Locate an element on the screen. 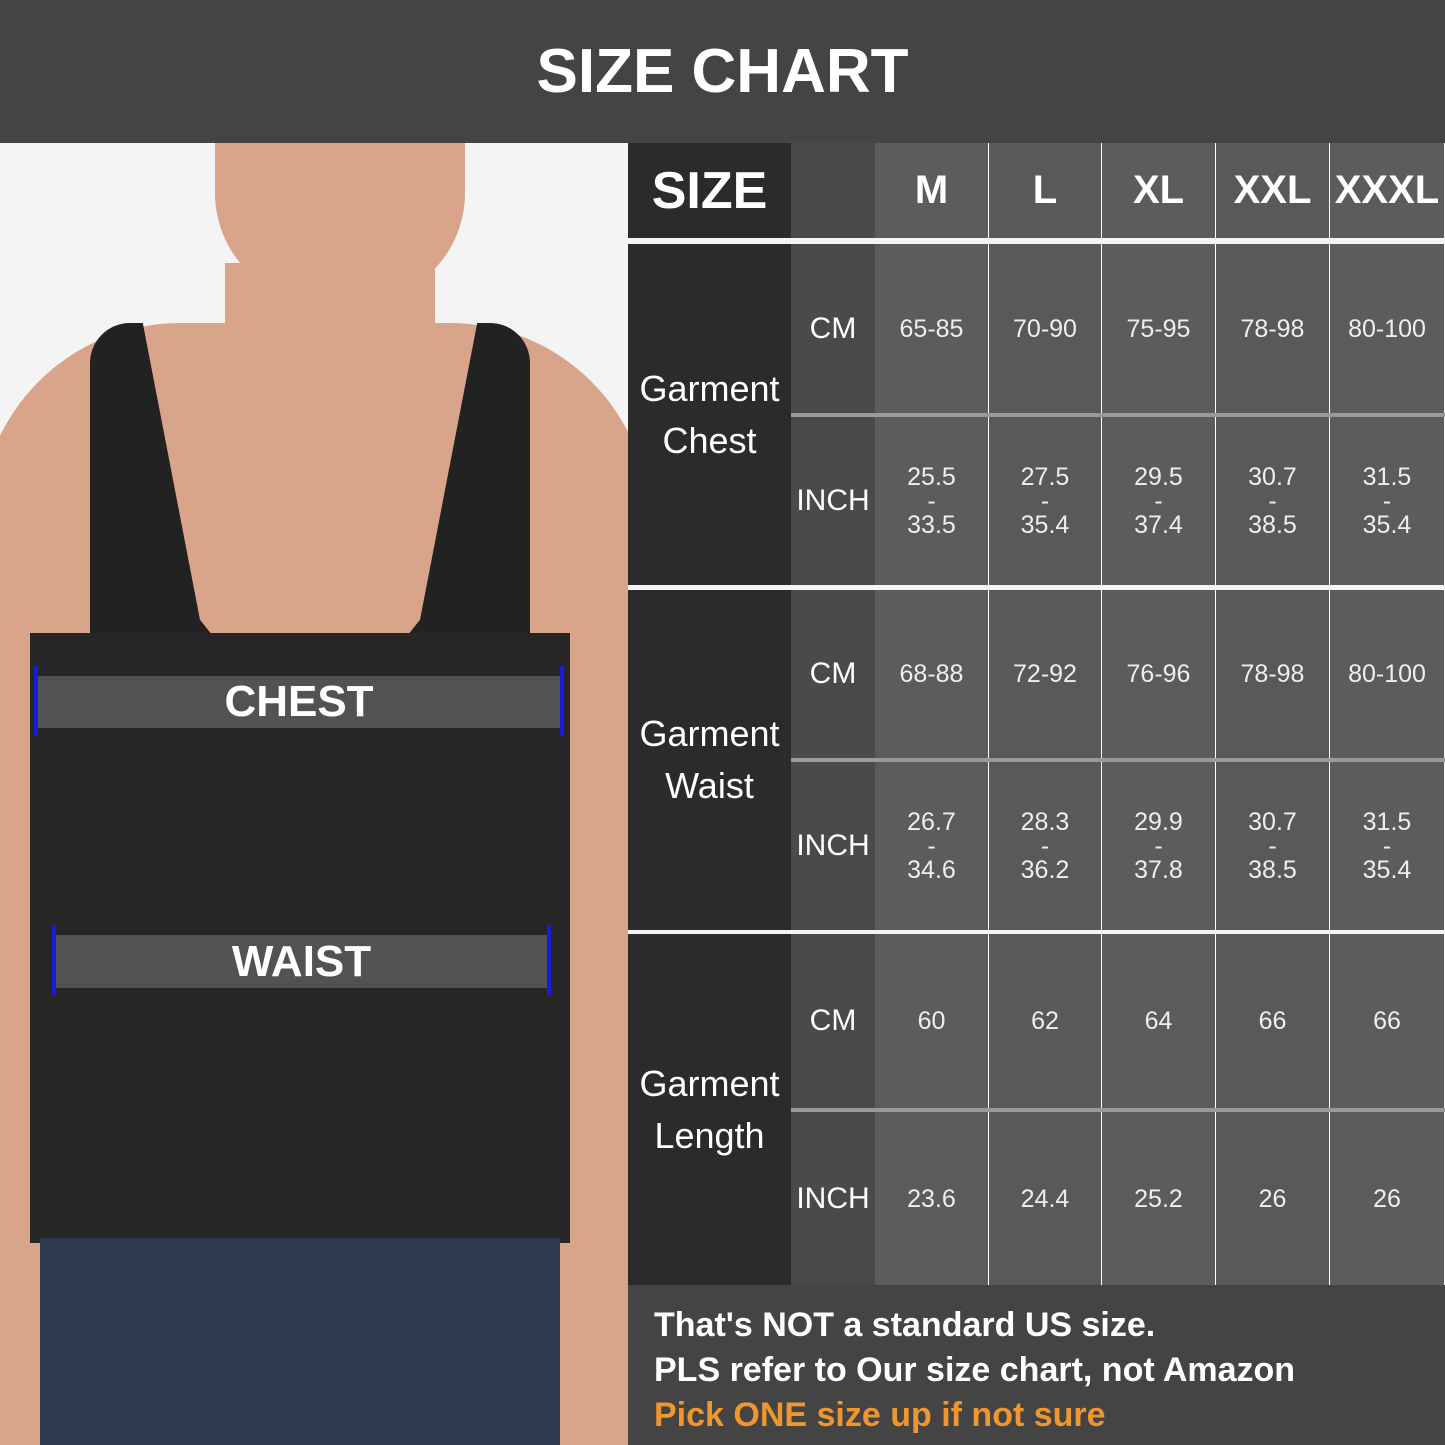  page-title: SIZE CHART is located at coordinates (722, 71).